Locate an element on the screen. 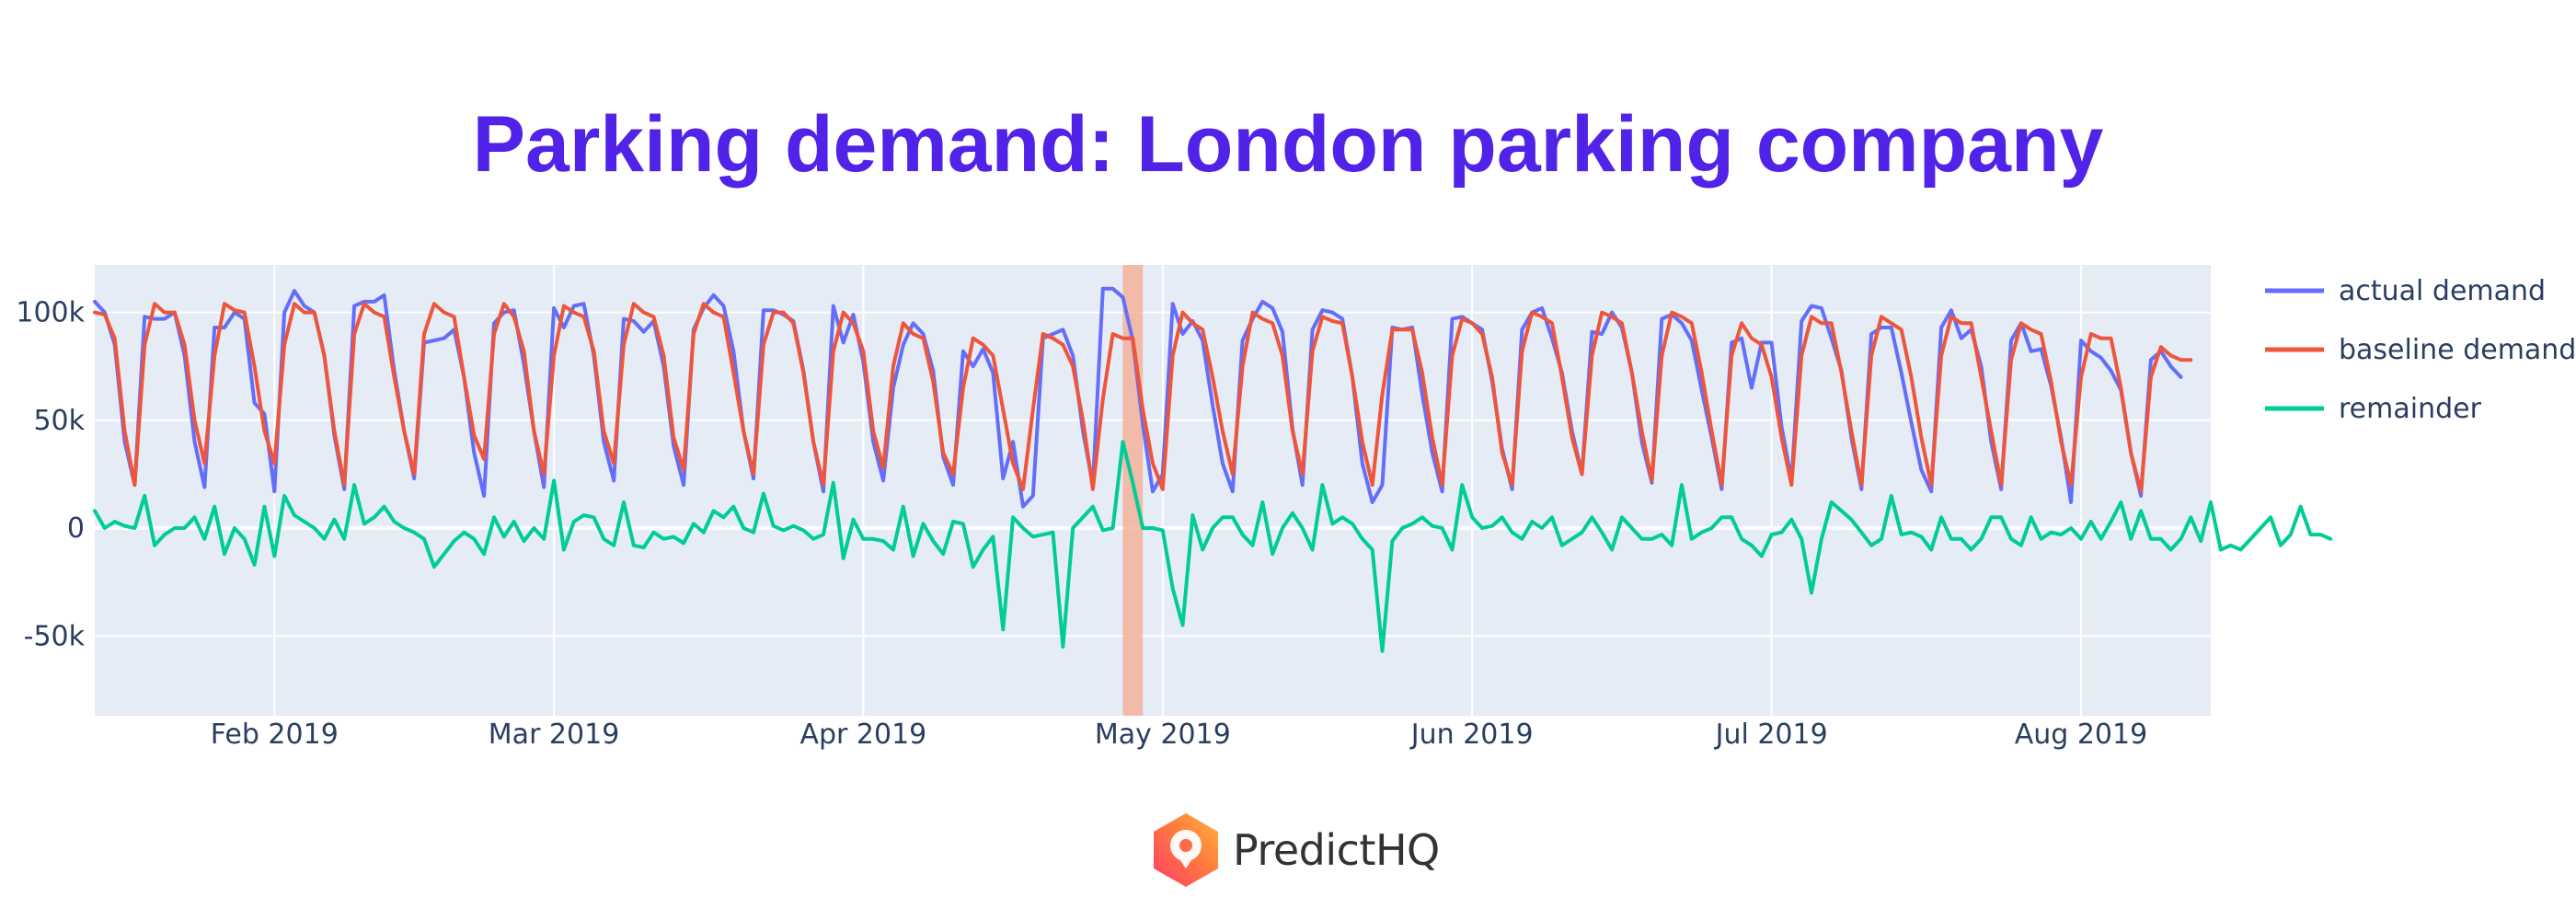  x-tick-label: May 2019 is located at coordinates (1163, 735).